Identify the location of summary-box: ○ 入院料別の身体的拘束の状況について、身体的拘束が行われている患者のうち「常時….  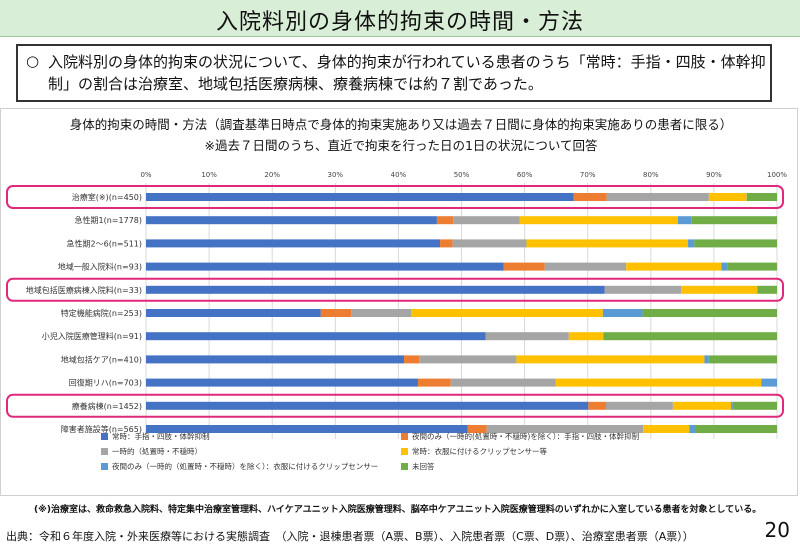
(394, 73).